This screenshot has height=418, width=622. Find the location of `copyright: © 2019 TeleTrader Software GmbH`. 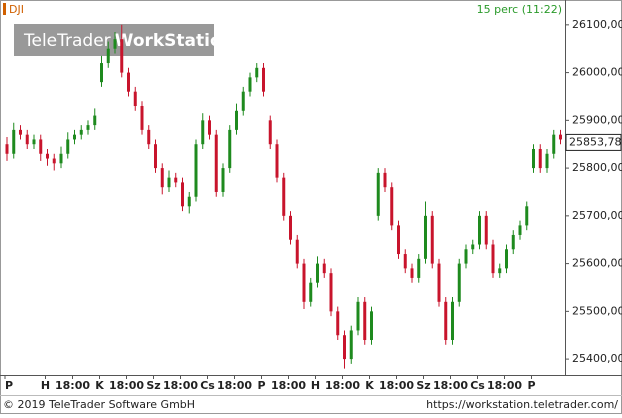

copyright: © 2019 TeleTrader Software GmbH is located at coordinates (99, 404).